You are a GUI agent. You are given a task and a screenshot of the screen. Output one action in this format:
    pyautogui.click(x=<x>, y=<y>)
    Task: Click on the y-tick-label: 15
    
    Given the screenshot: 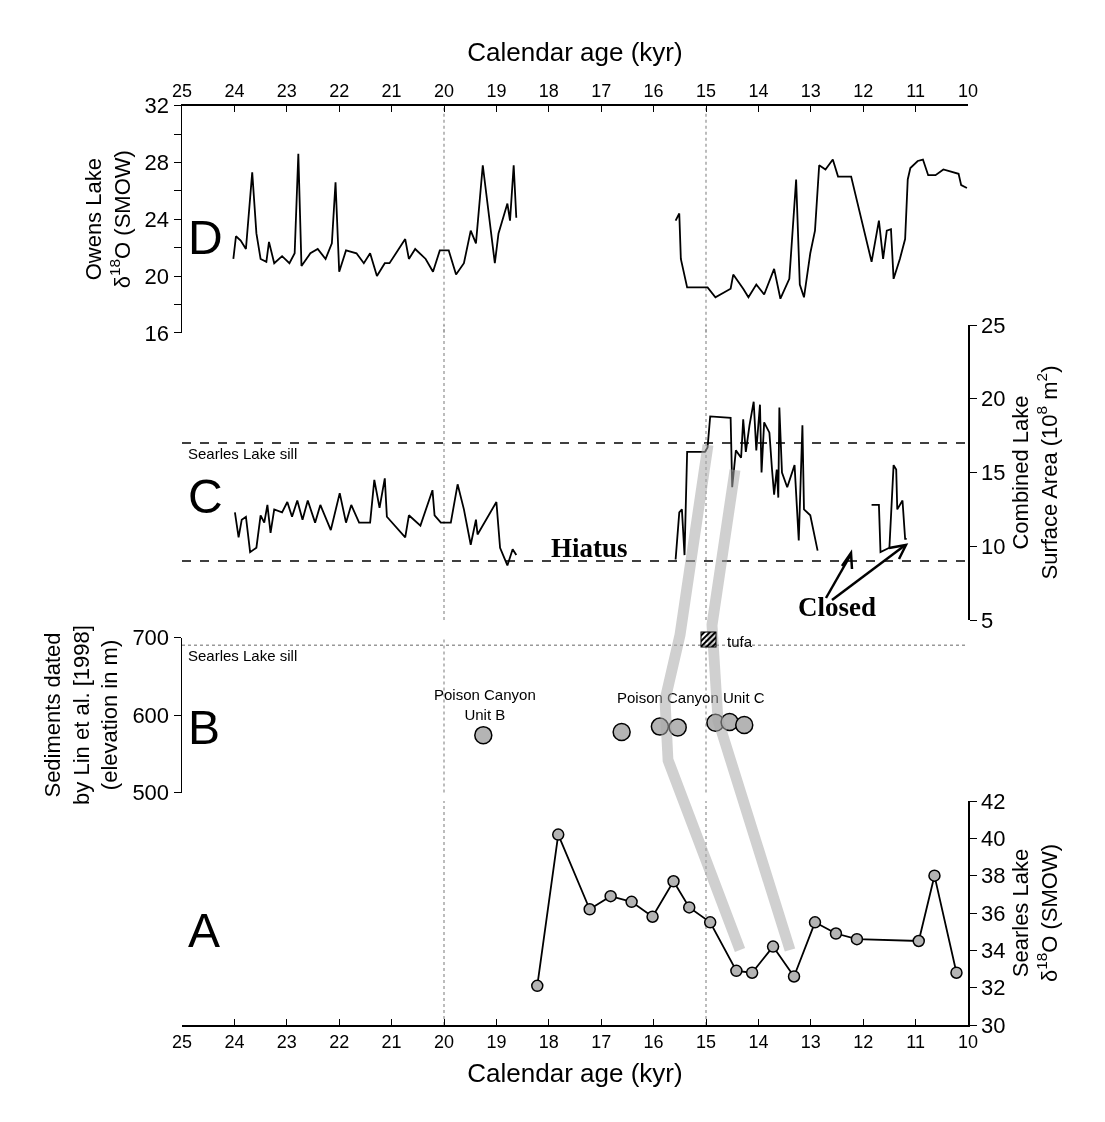 What is the action you would take?
    pyautogui.click(x=993, y=473)
    